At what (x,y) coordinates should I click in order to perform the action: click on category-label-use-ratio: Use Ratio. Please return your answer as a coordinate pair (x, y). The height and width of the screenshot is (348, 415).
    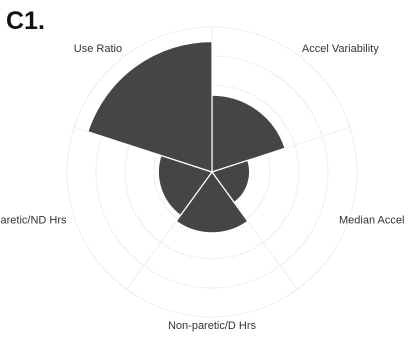
    Looking at the image, I should click on (98, 49).